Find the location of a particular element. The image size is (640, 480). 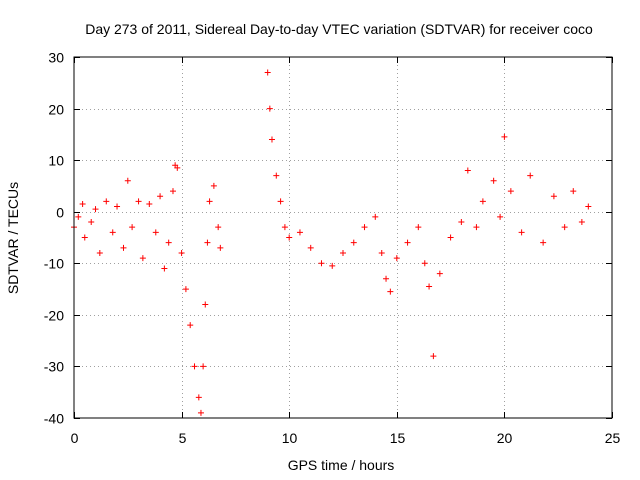

y-axis-label: SDTVAR / TECUs is located at coordinates (13, 238).